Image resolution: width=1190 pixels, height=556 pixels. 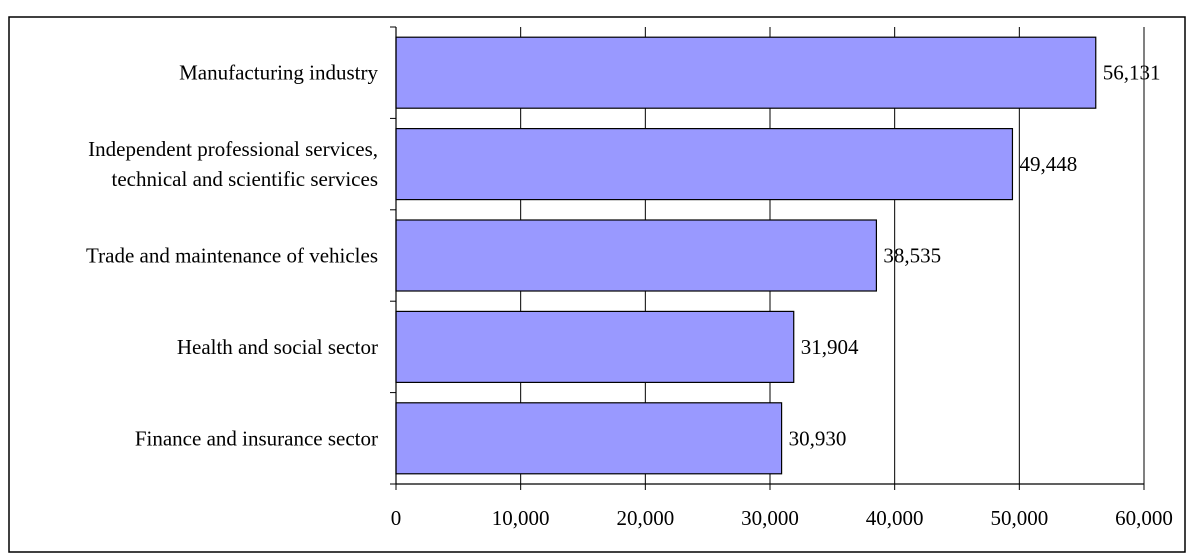 What do you see at coordinates (1132, 73) in the screenshot?
I see `data-label: 56,131` at bounding box center [1132, 73].